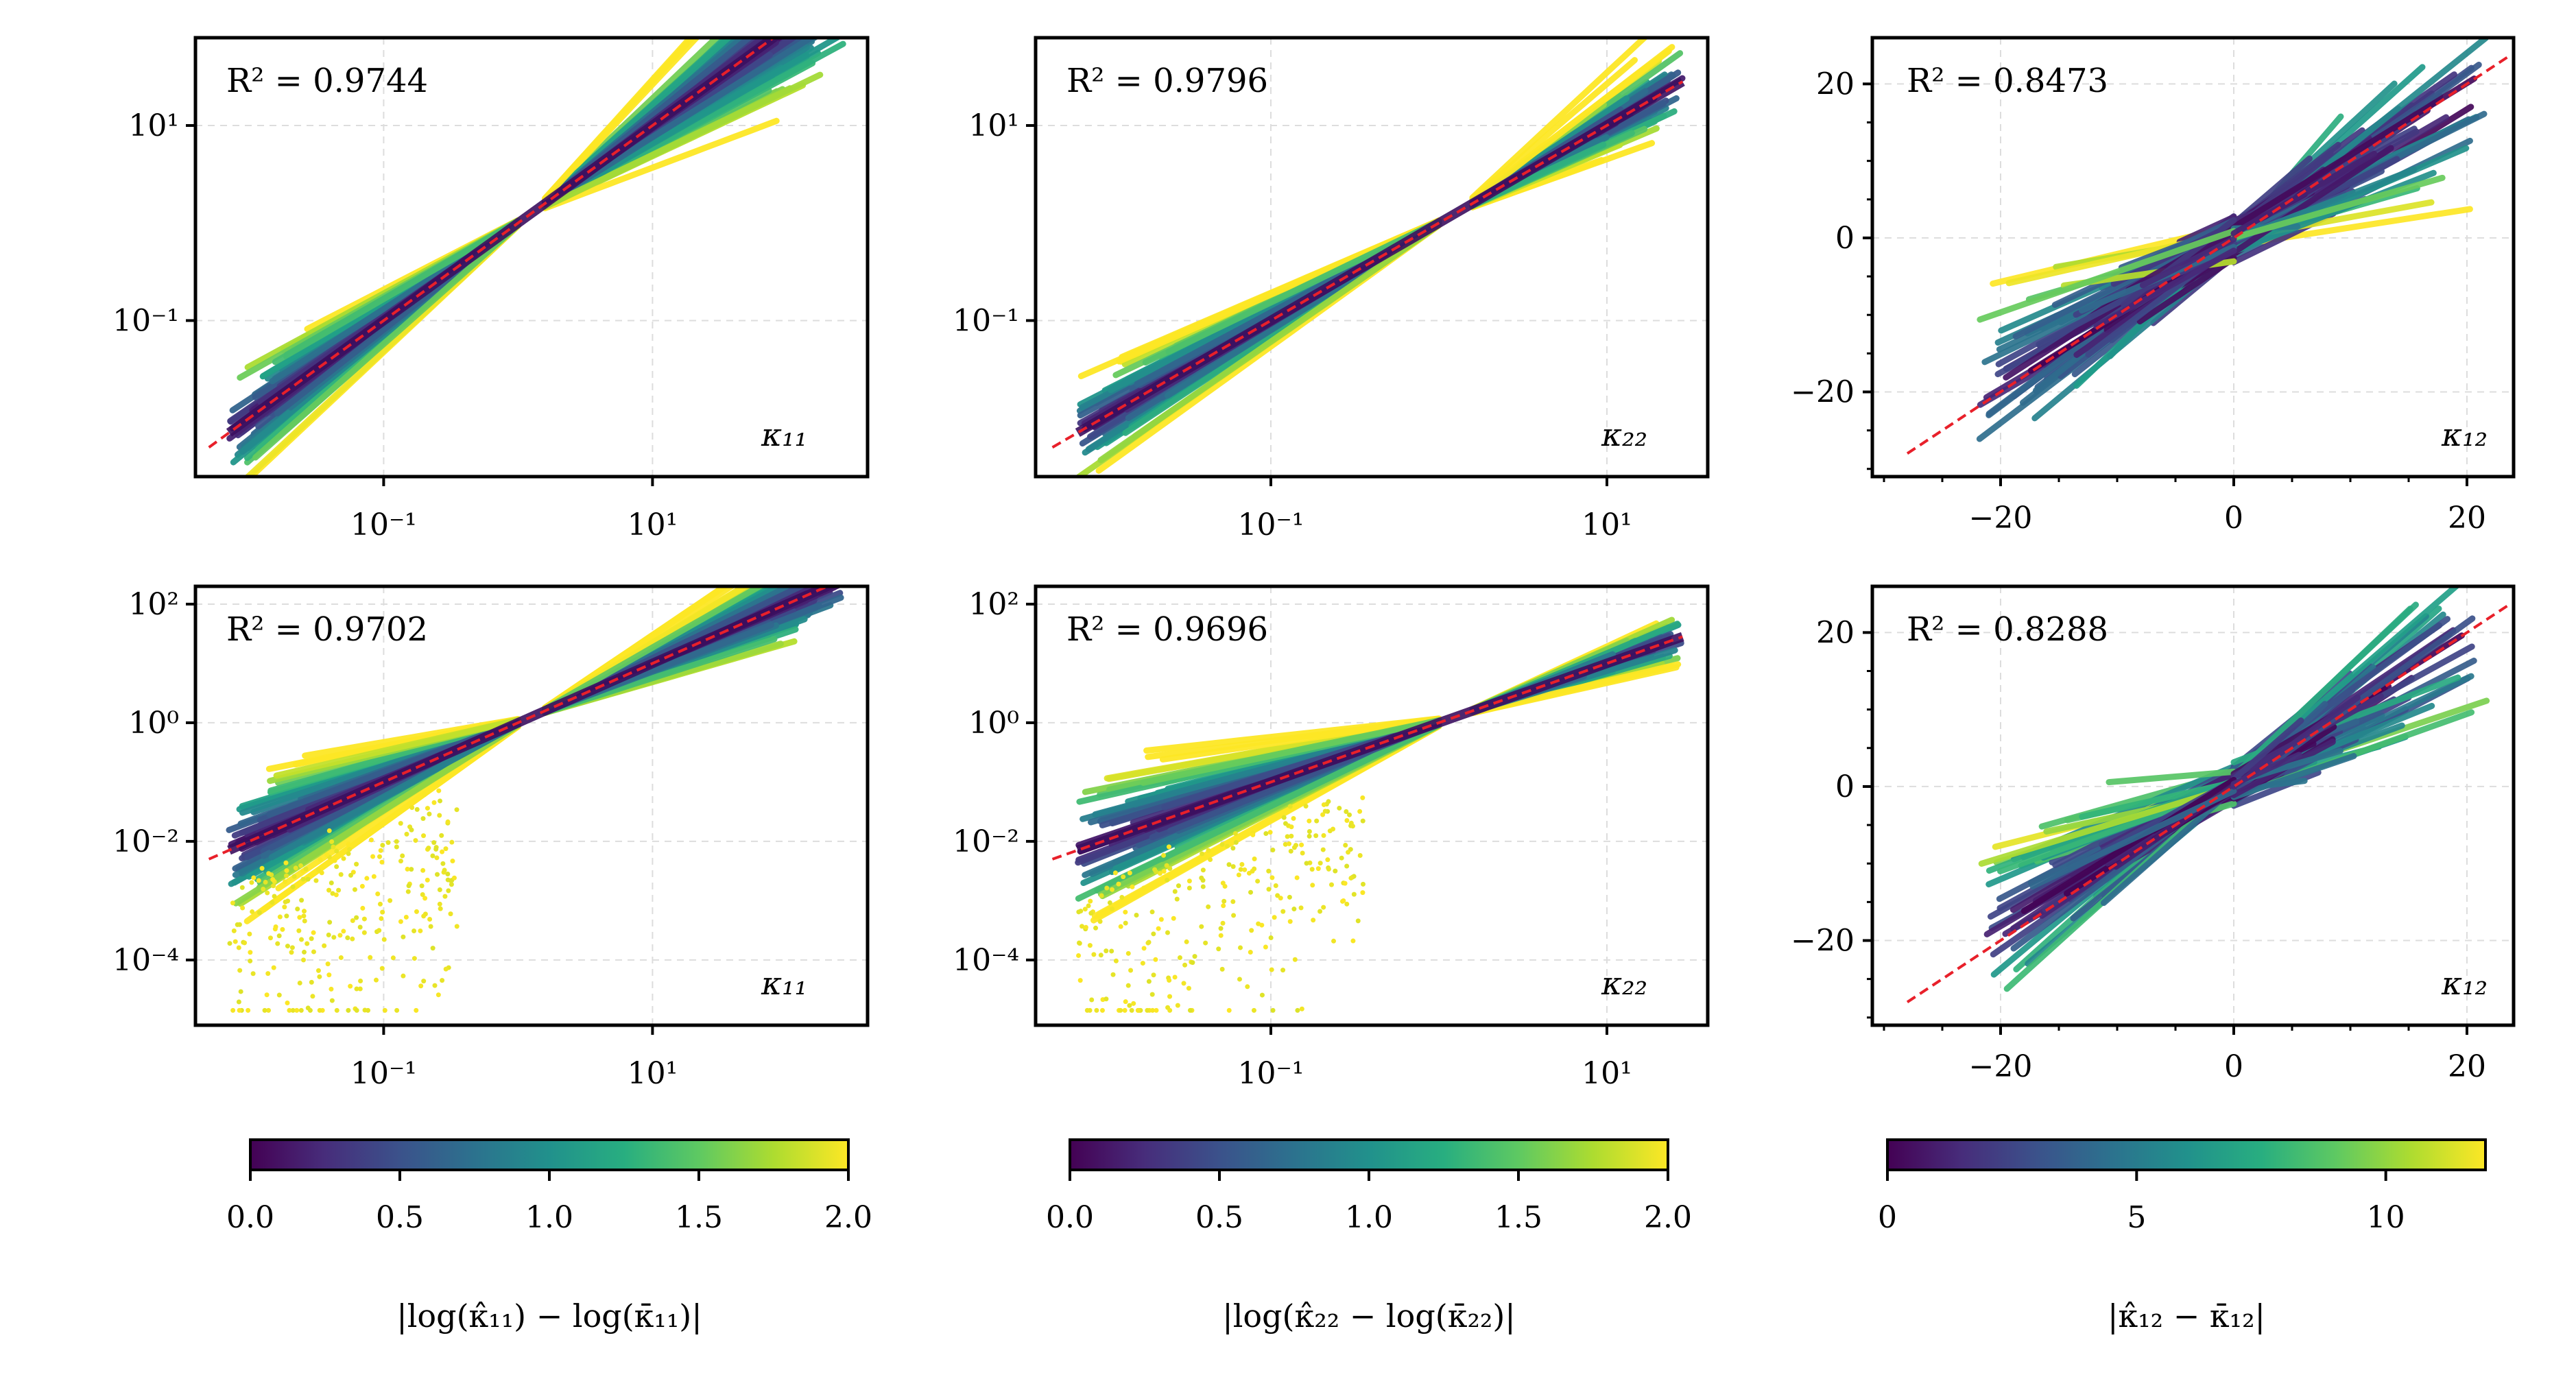  I want to click on diagonal-line, so click(1367, 748).